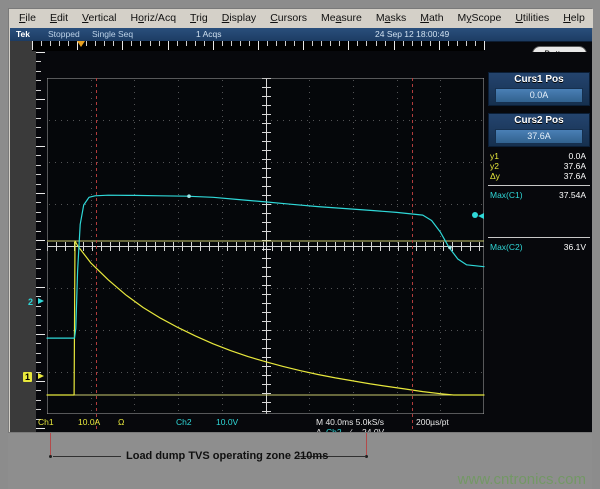  Describe the element at coordinates (89, 422) in the screenshot. I see `ch1-scale: 10.0A` at that location.